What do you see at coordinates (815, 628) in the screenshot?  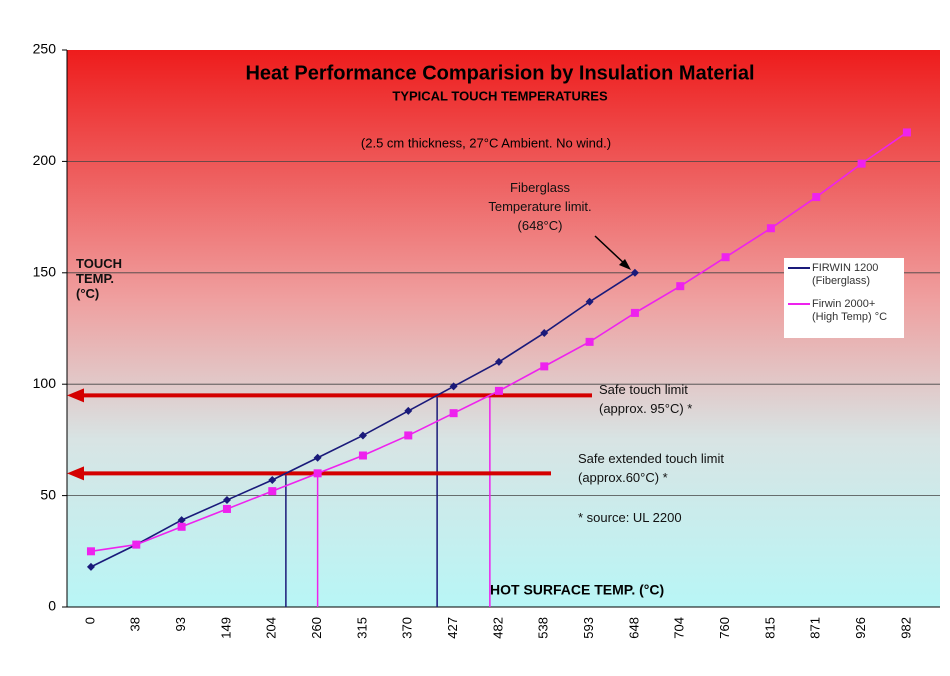 I see `x-tick-label: 871` at bounding box center [815, 628].